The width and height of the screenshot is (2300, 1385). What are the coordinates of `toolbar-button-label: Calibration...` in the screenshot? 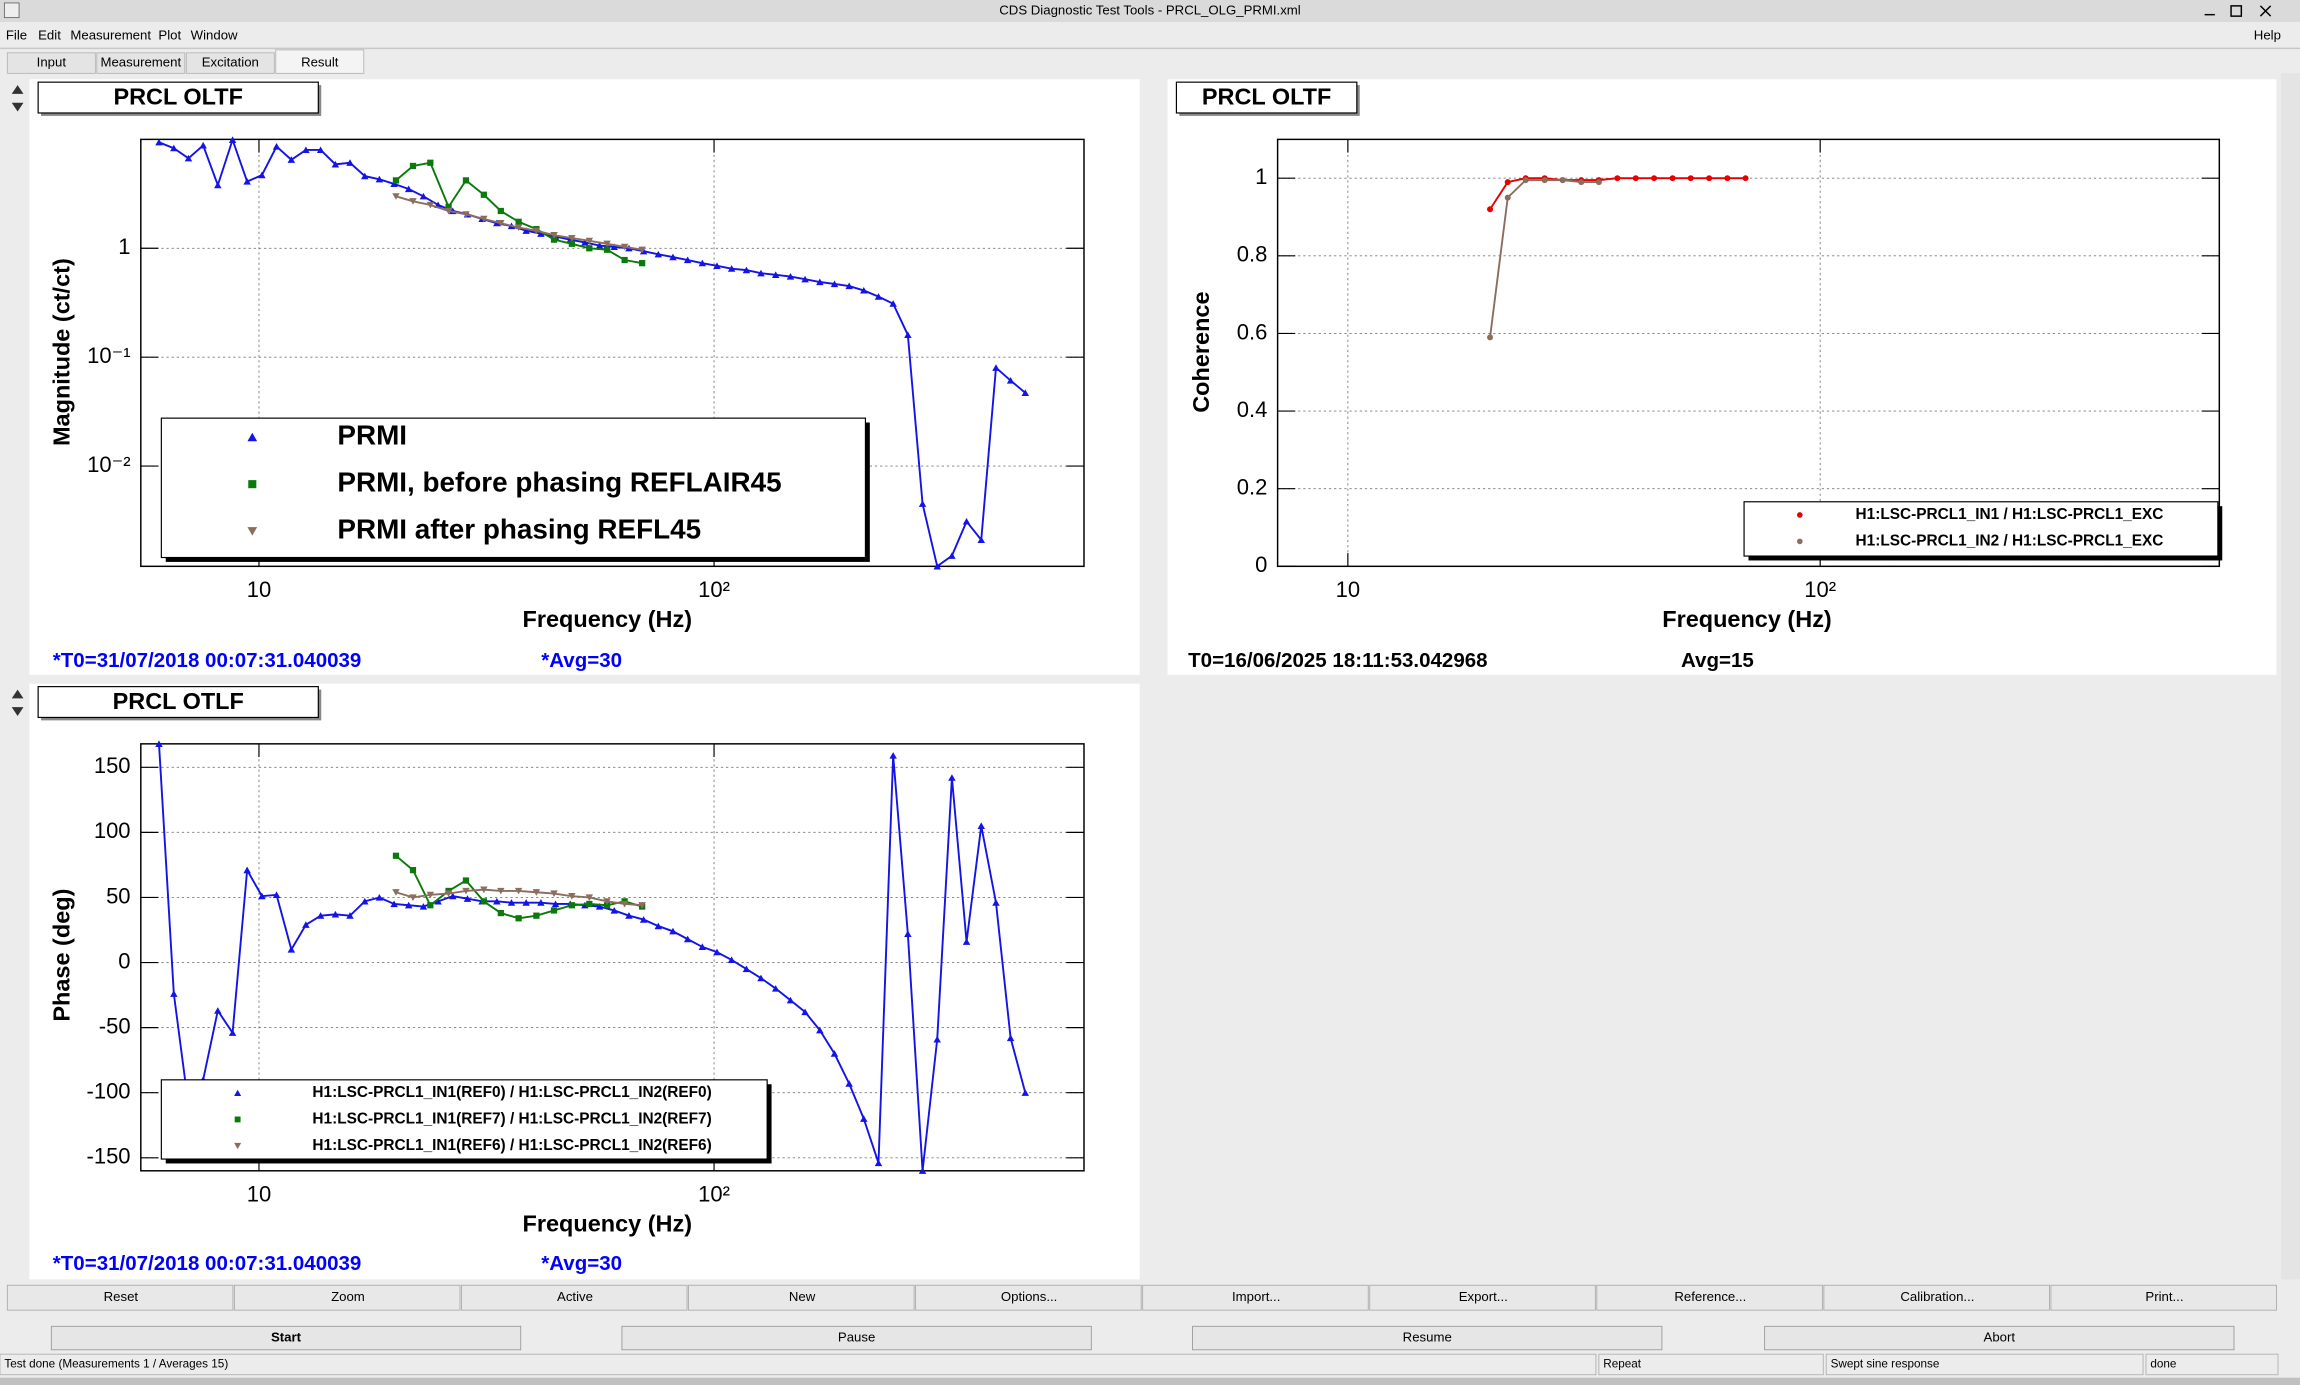 It's located at (1937, 1296).